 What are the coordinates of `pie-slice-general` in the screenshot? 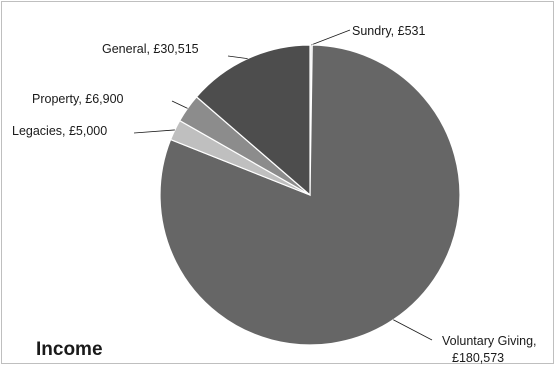 It's located at (253, 120).